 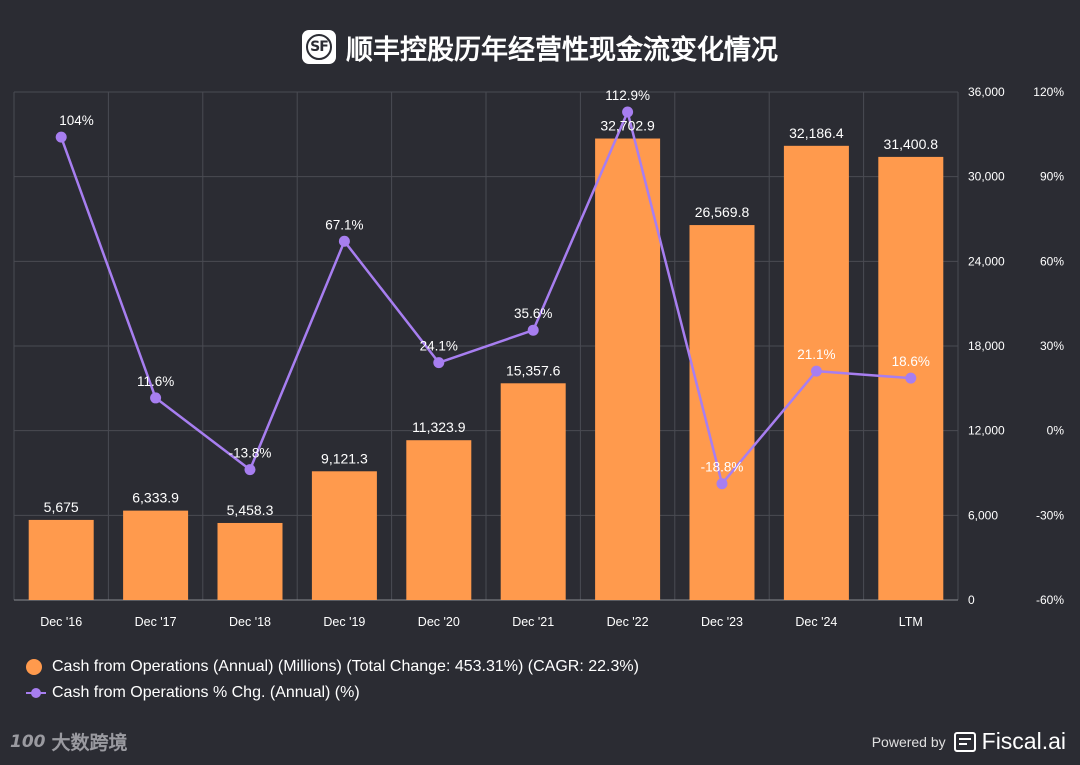 What do you see at coordinates (986, 431) in the screenshot?
I see `y-left-tick-label: 12,000` at bounding box center [986, 431].